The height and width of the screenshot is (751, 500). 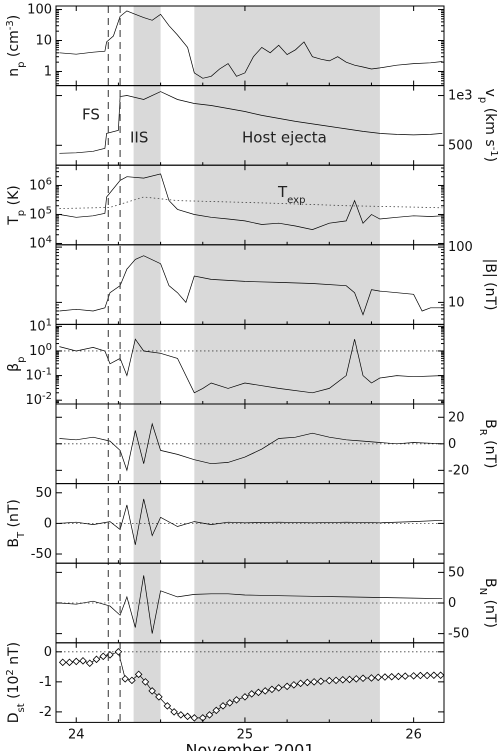 What do you see at coordinates (39, 10) in the screenshot?
I see `ytick-label-np-2: 100` at bounding box center [39, 10].